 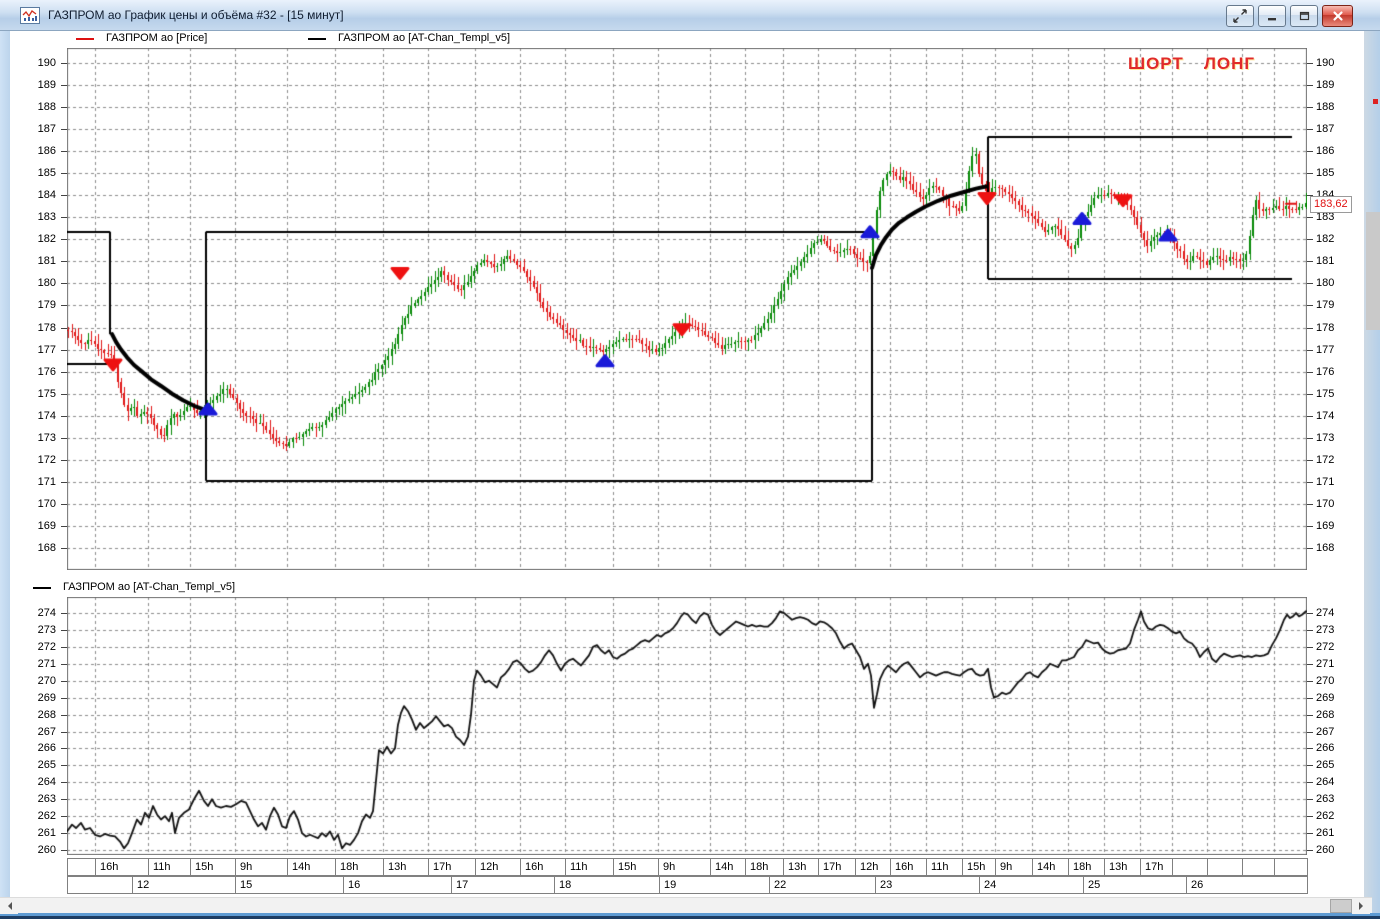 I want to click on hour-cell: 9h, so click(x=1013, y=867).